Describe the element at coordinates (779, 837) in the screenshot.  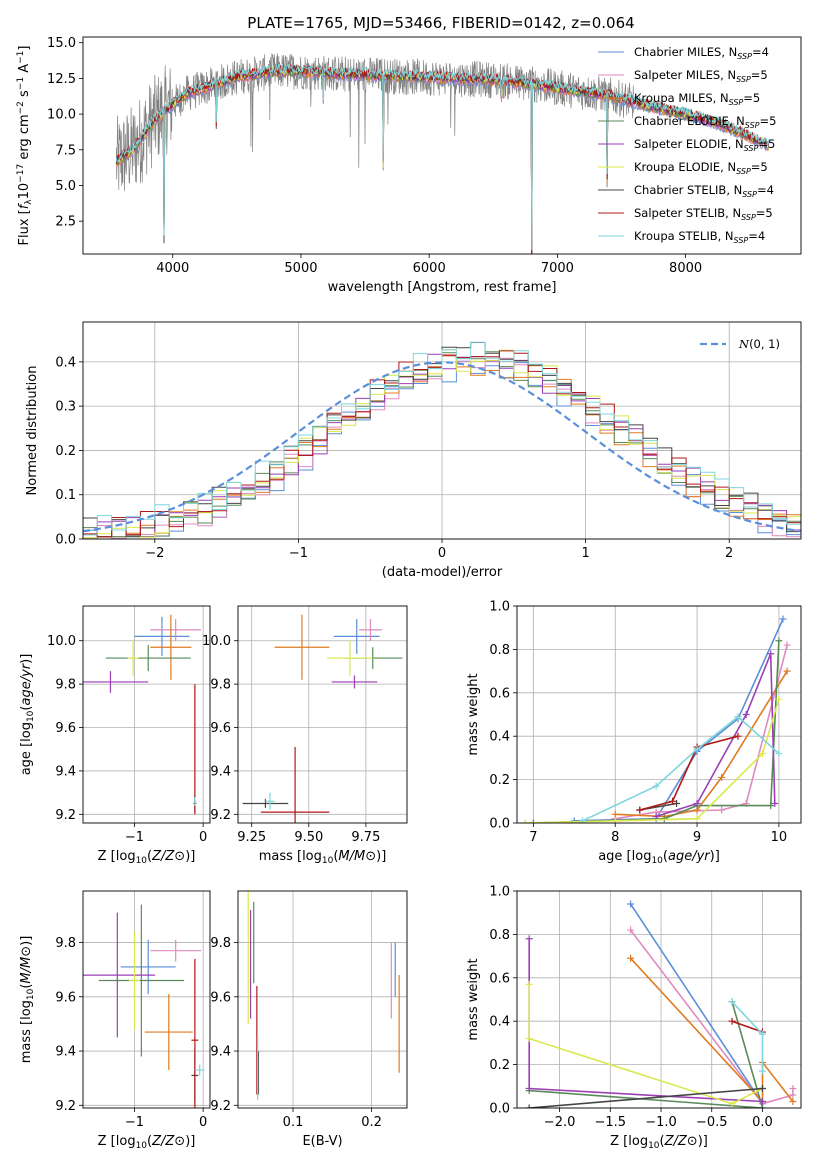
I see `x-tick-label: 10` at that location.